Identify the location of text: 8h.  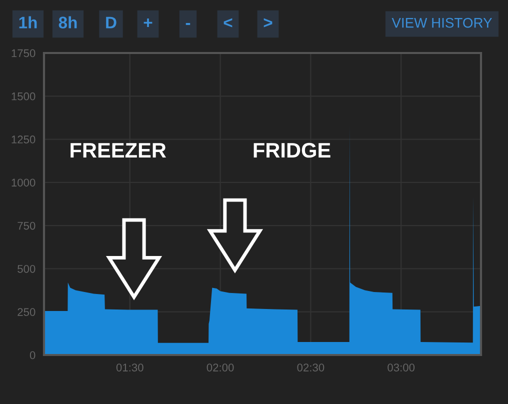
(67, 22).